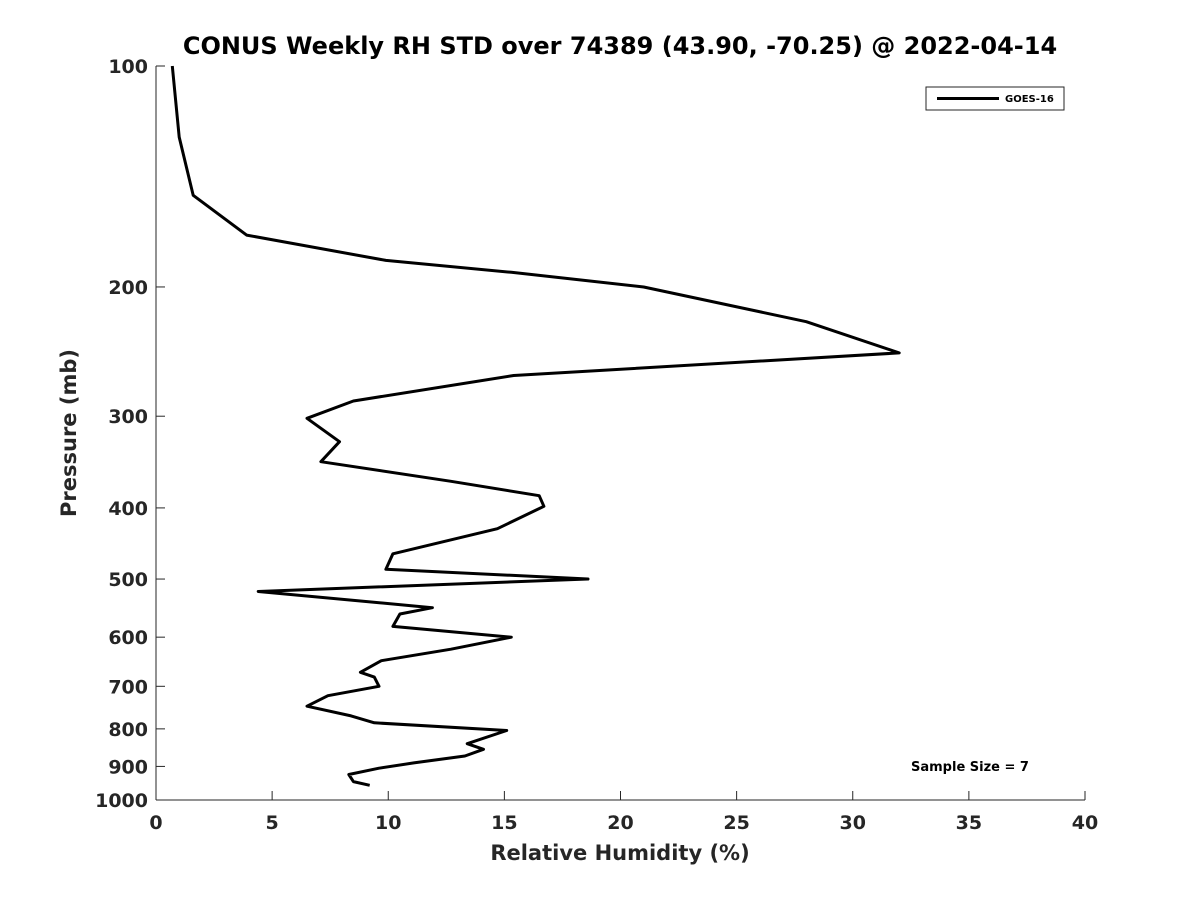 The height and width of the screenshot is (900, 1200). Describe the element at coordinates (69, 433) in the screenshot. I see `y-axis-label: Pressure (mb)` at that location.